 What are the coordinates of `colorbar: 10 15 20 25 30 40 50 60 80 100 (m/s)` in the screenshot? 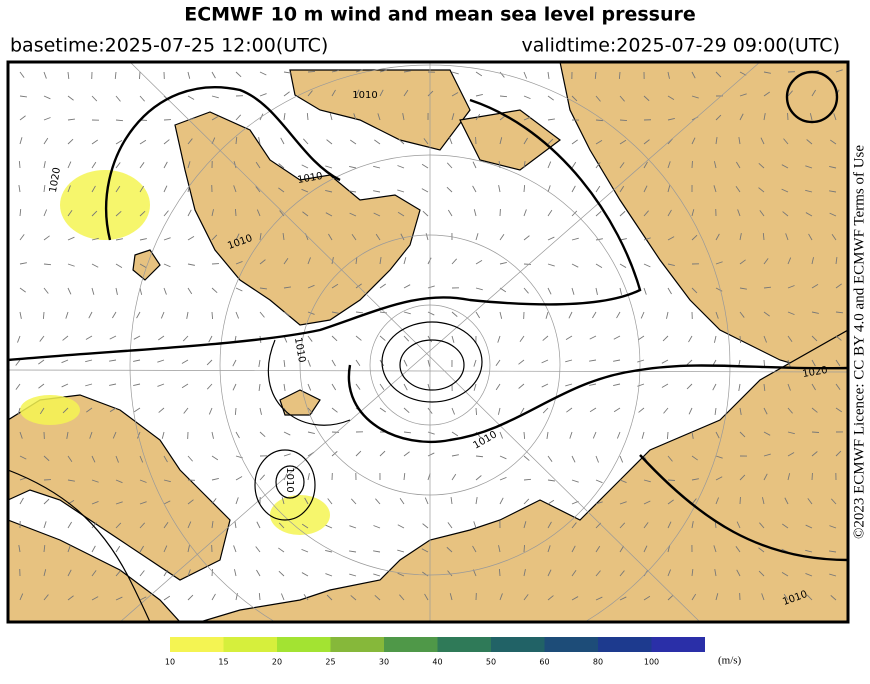 It's located at (453, 652).